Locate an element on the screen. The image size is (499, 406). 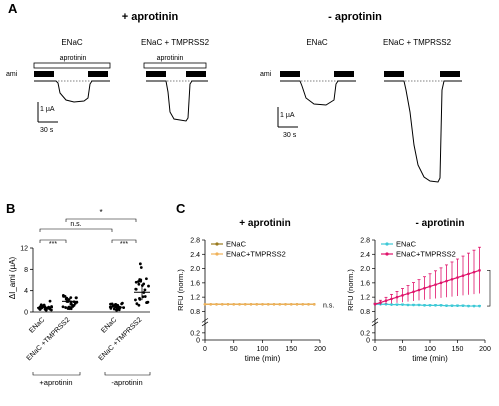
significance-brackets is located at coordinates (88, 230).